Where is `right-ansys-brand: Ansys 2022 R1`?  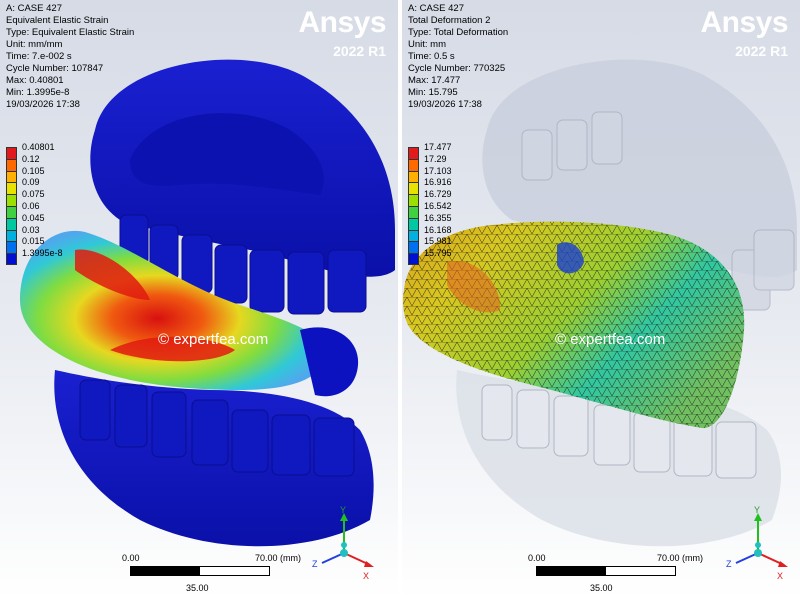 right-ansys-brand: Ansys 2022 R1 is located at coordinates (744, 34).